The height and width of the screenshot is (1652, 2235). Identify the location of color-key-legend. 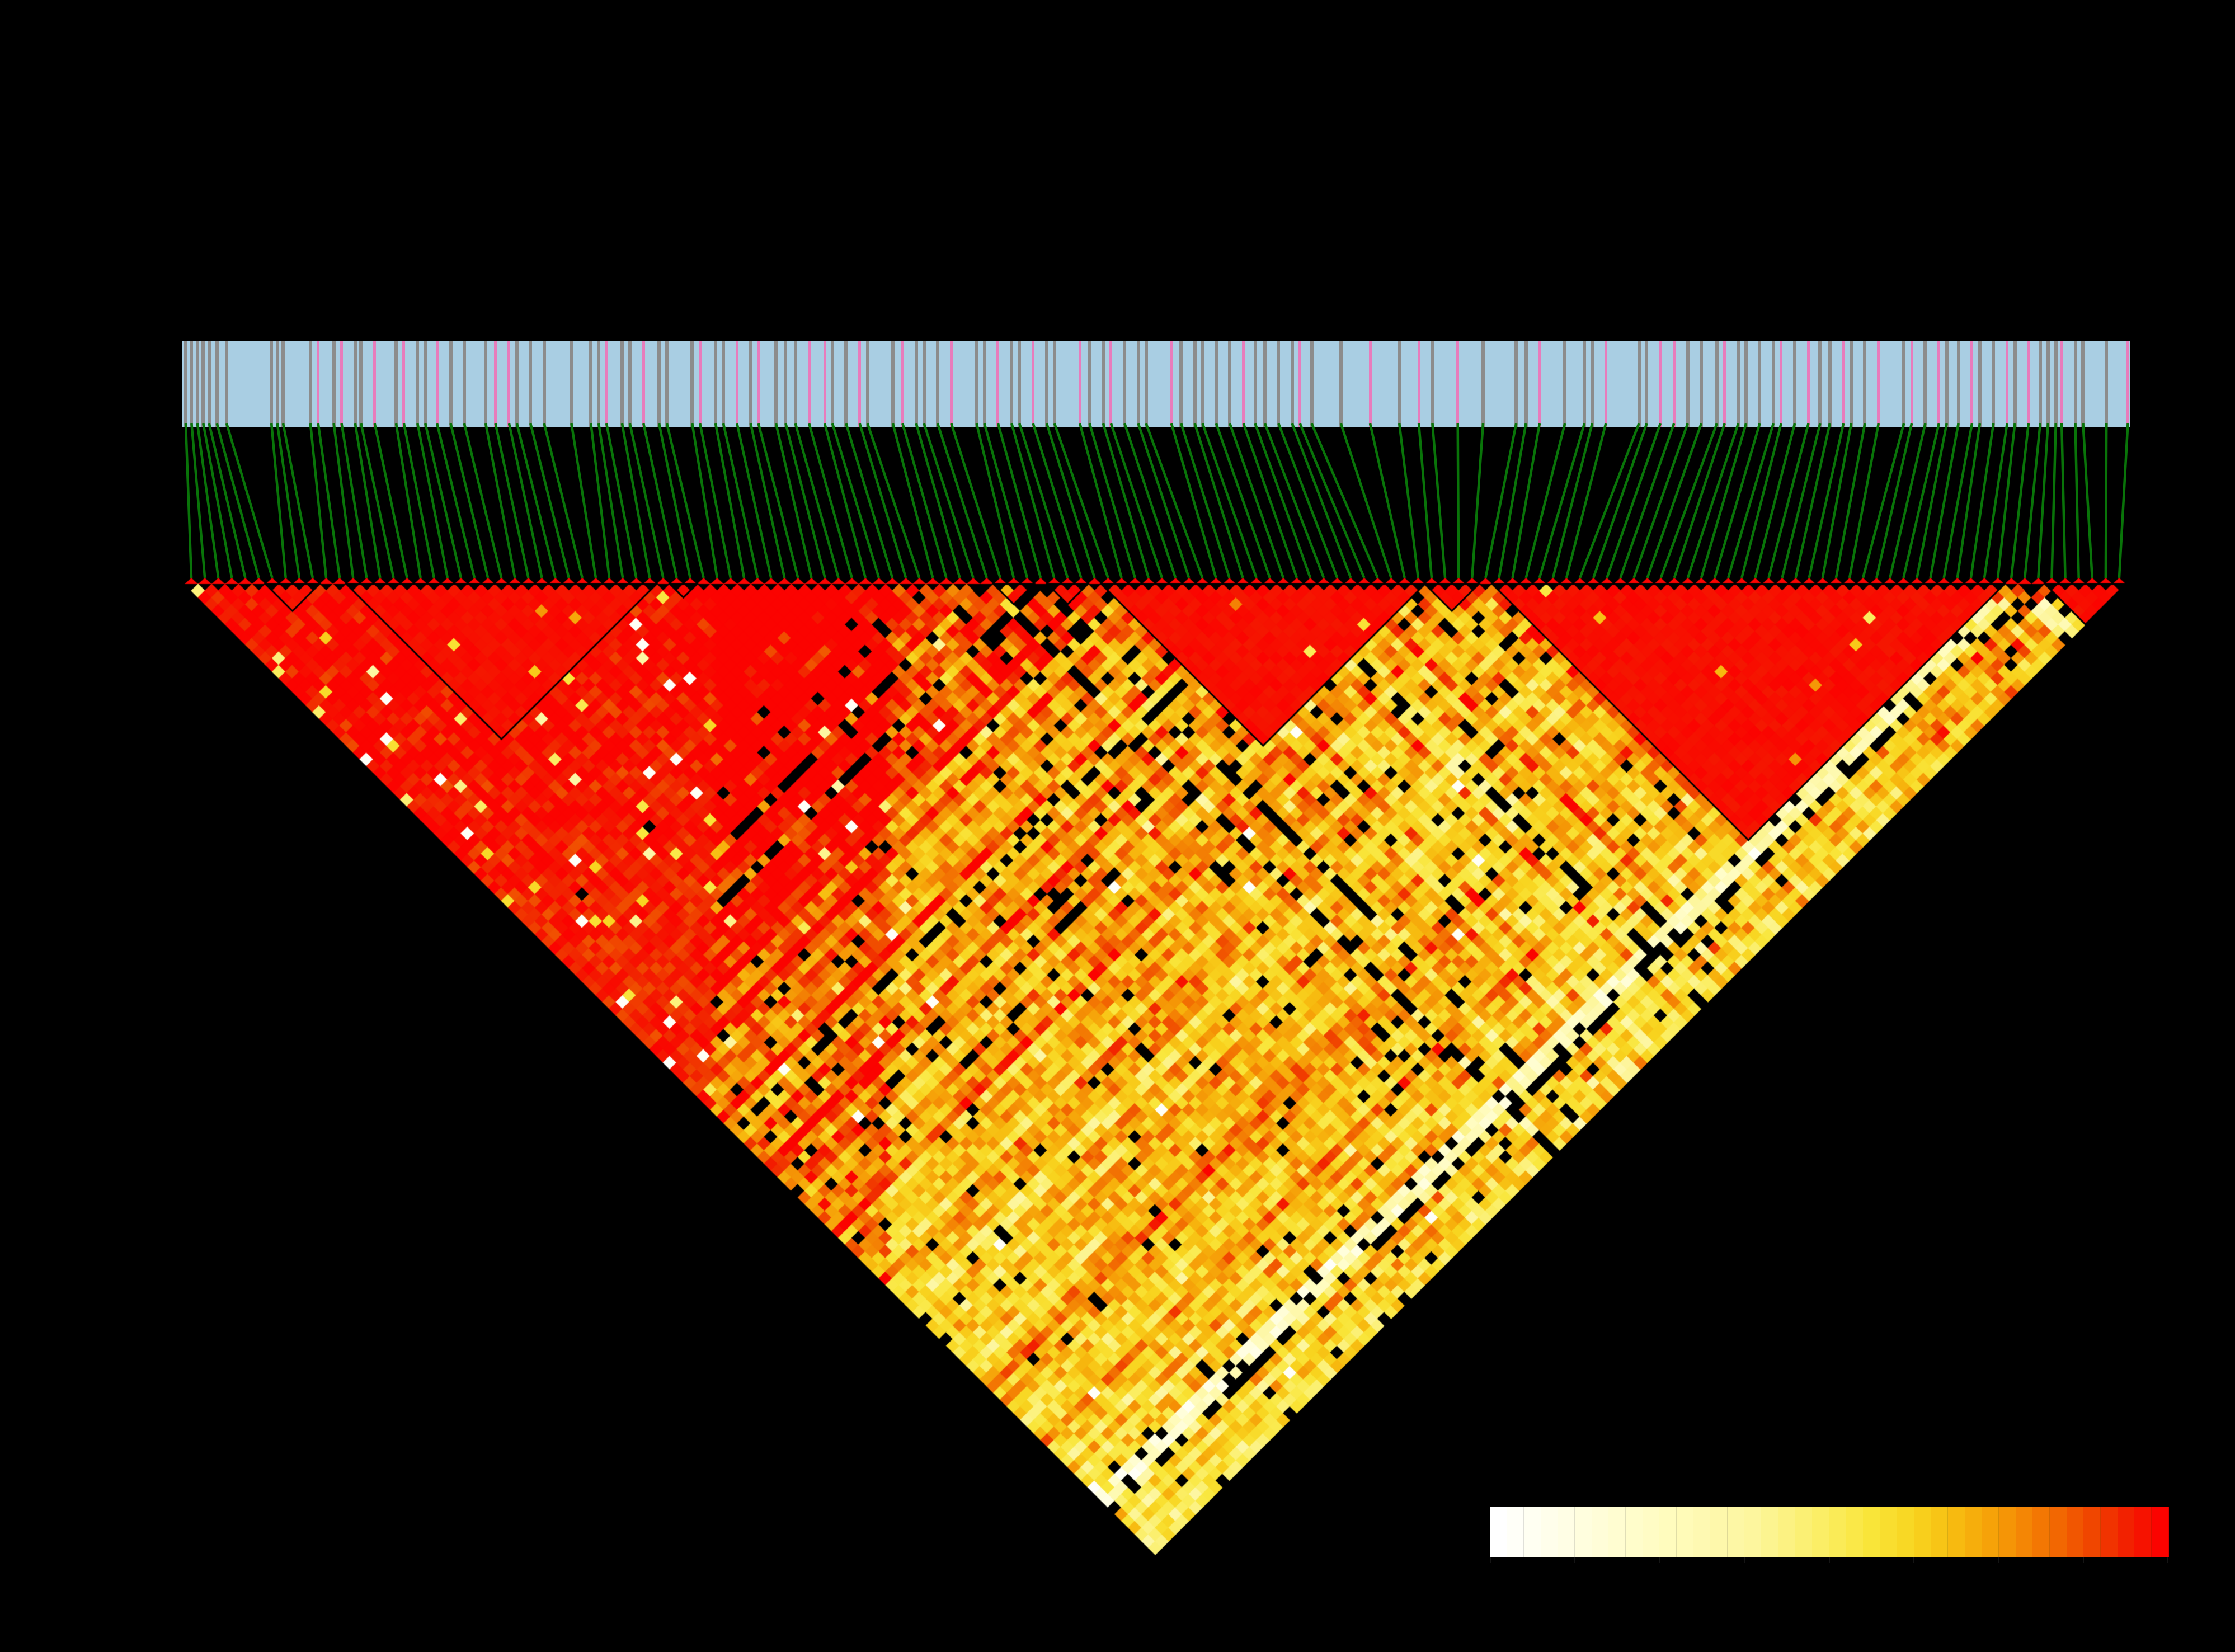
(1829, 1535).